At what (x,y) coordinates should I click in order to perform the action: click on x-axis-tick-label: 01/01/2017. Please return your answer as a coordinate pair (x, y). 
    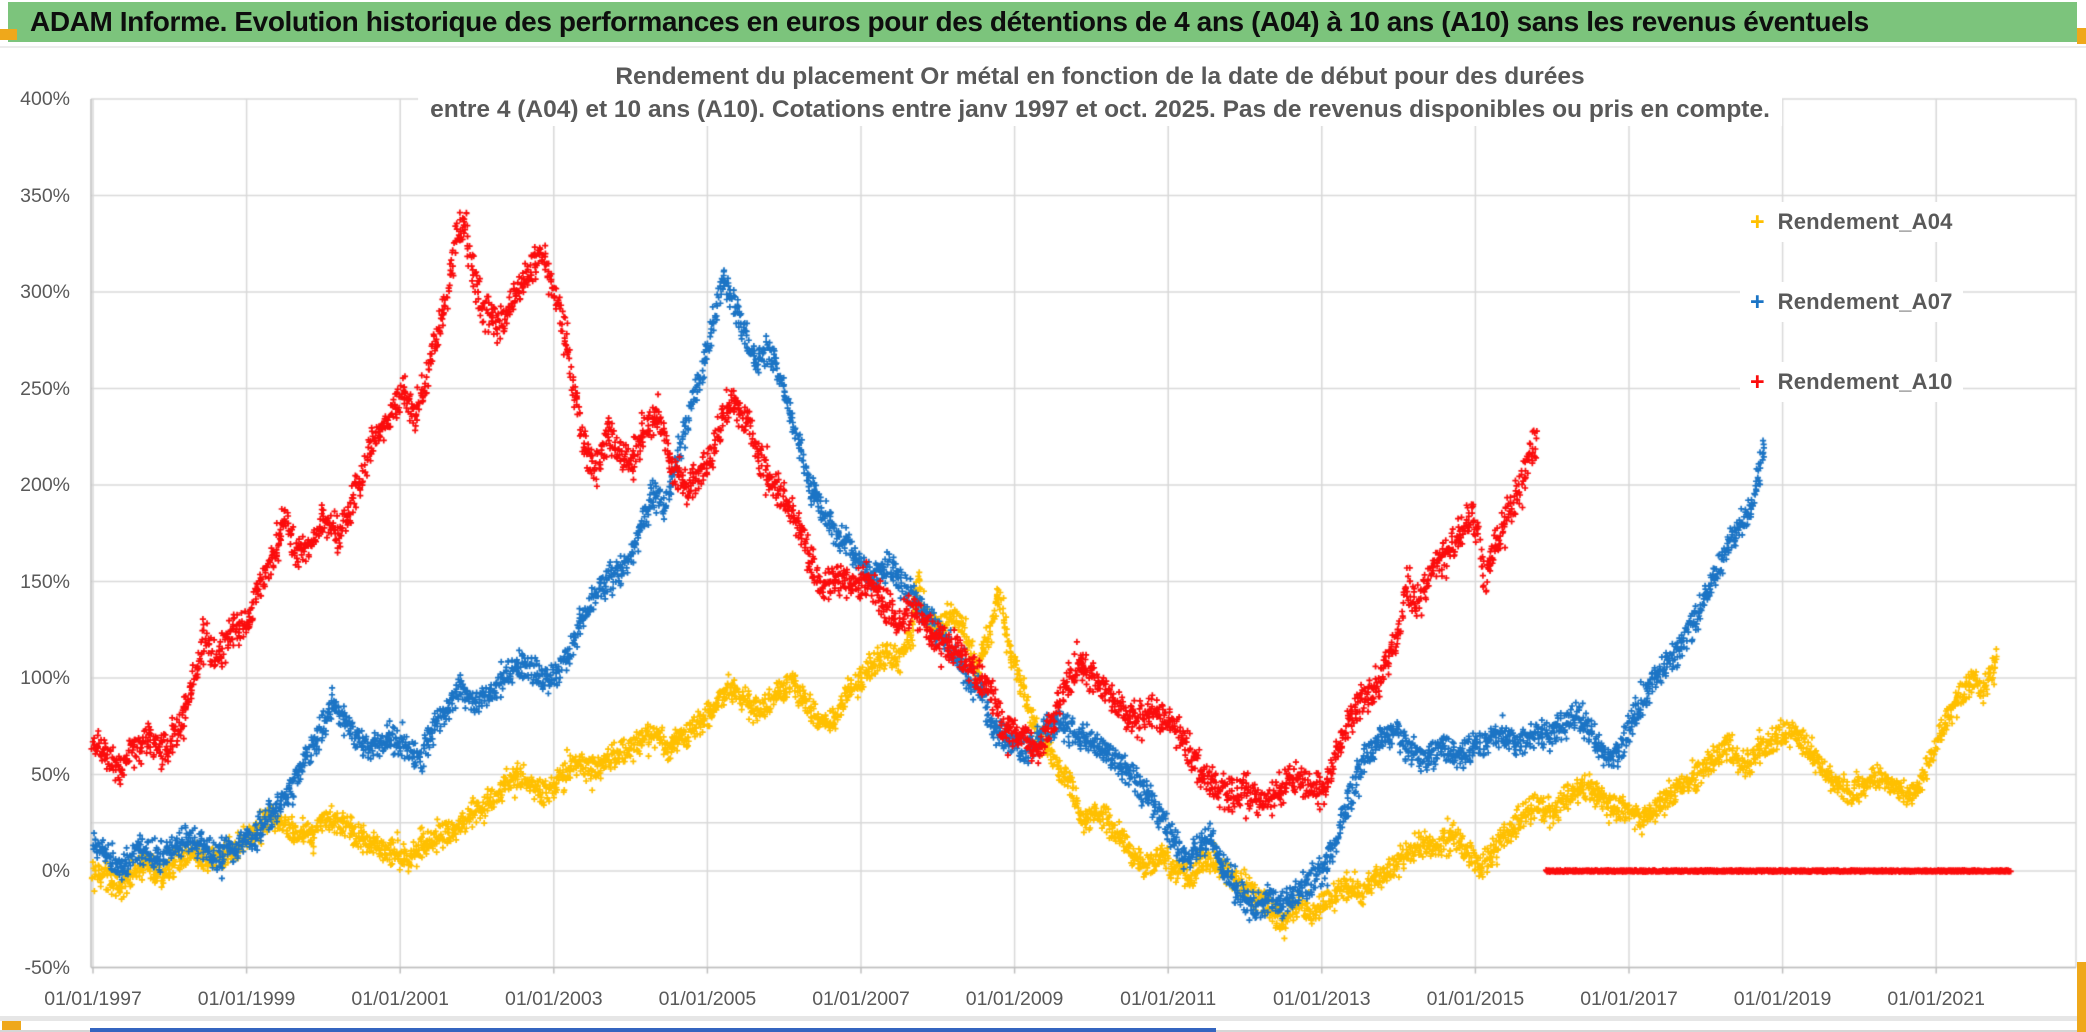
    Looking at the image, I should click on (1629, 999).